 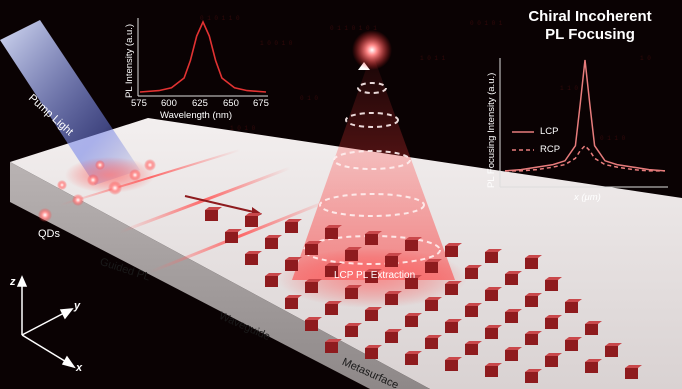 What do you see at coordinates (353, 28) in the screenshot?
I see `svg-text: 0 1 1 0 1 0 1` at bounding box center [353, 28].